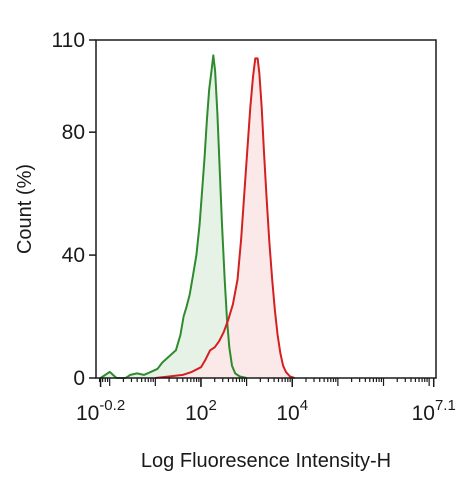 The image size is (476, 479). What do you see at coordinates (434, 411) in the screenshot?
I see `x-tick-label: 107.1` at bounding box center [434, 411].